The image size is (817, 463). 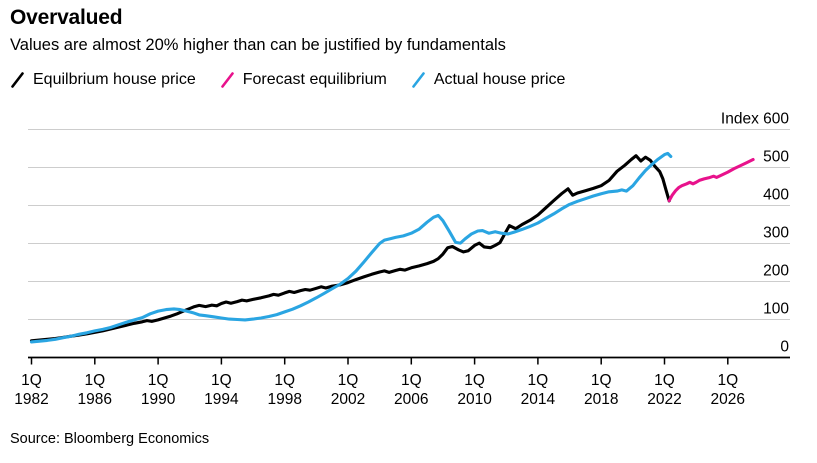 I want to click on x-tick-label-q-1994: 1Q, so click(x=221, y=380).